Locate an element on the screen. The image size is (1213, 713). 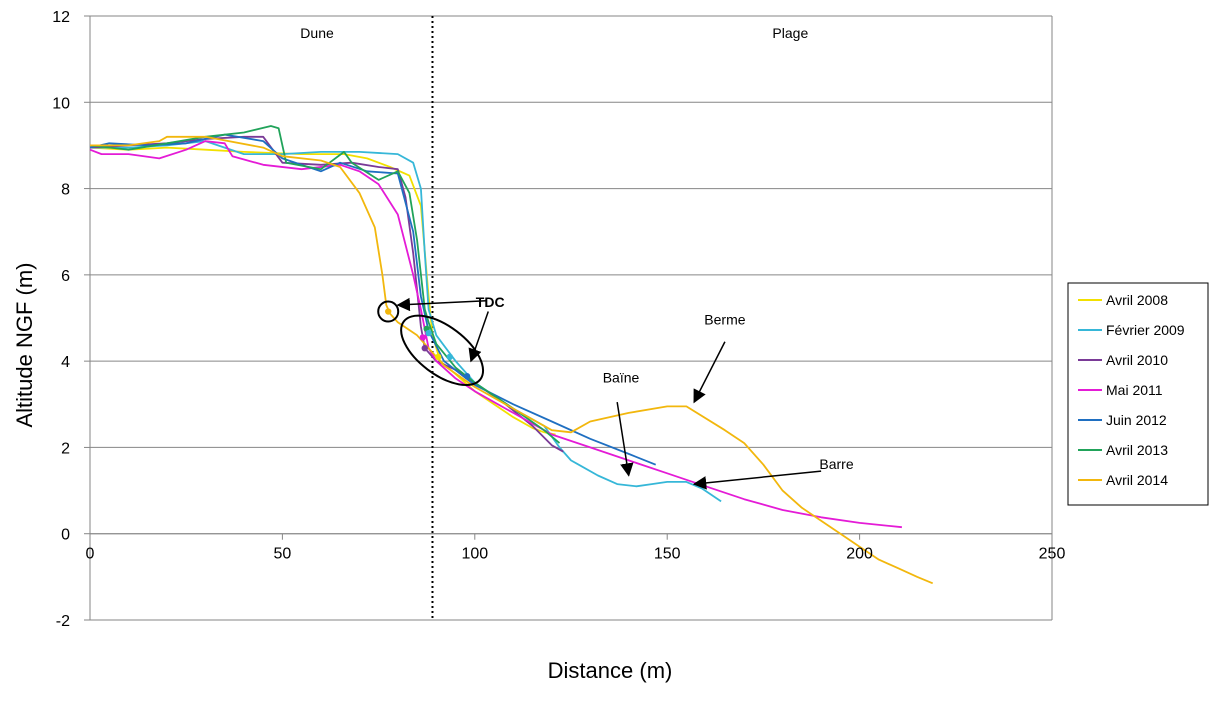
x-tick-label-0: 0 is located at coordinates (90, 554).